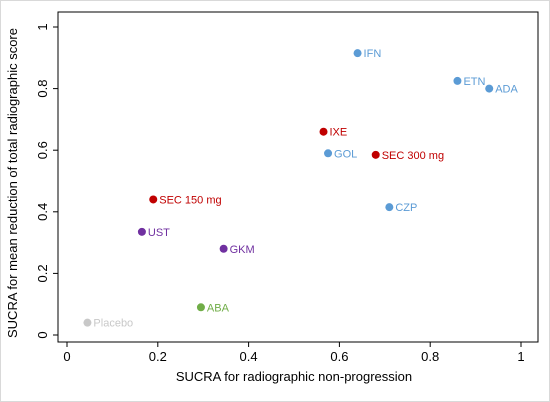 The height and width of the screenshot is (402, 550). I want to click on point-label: CZP, so click(406, 208).